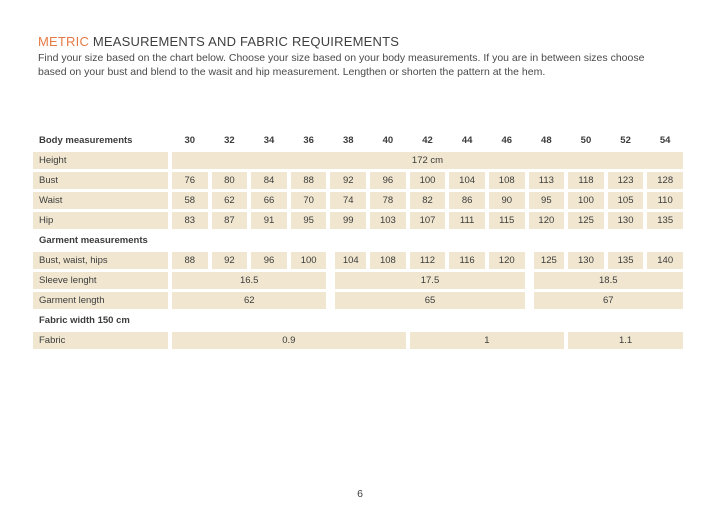  What do you see at coordinates (586, 200) in the screenshot?
I see `waist-value: 100` at bounding box center [586, 200].